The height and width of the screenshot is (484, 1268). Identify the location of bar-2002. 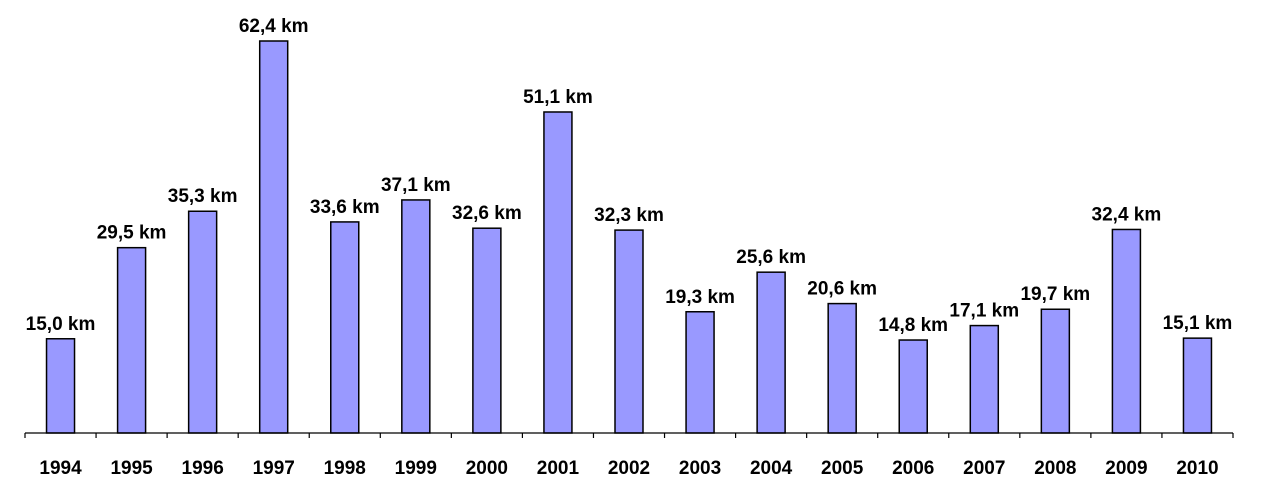
(629, 331).